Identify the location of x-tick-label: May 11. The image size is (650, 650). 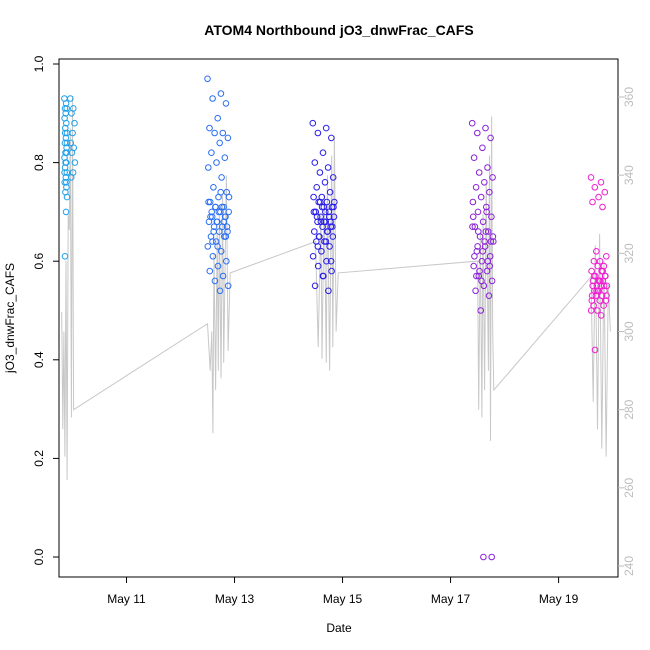
(126, 599).